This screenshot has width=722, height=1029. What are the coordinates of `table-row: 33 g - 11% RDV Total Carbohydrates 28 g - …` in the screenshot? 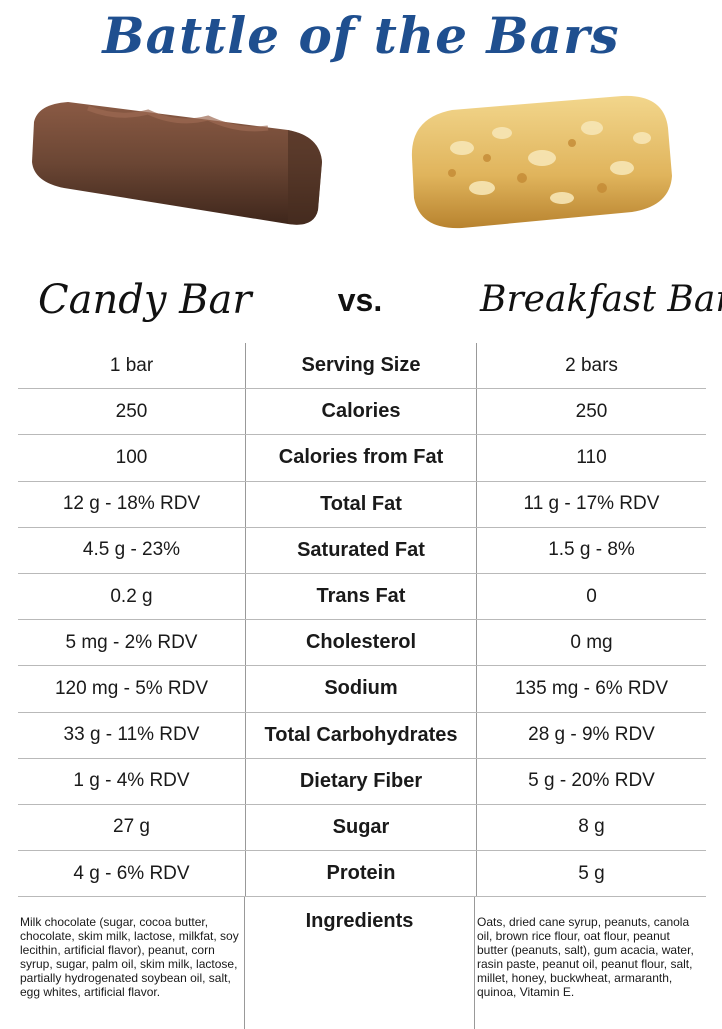 It's located at (362, 735).